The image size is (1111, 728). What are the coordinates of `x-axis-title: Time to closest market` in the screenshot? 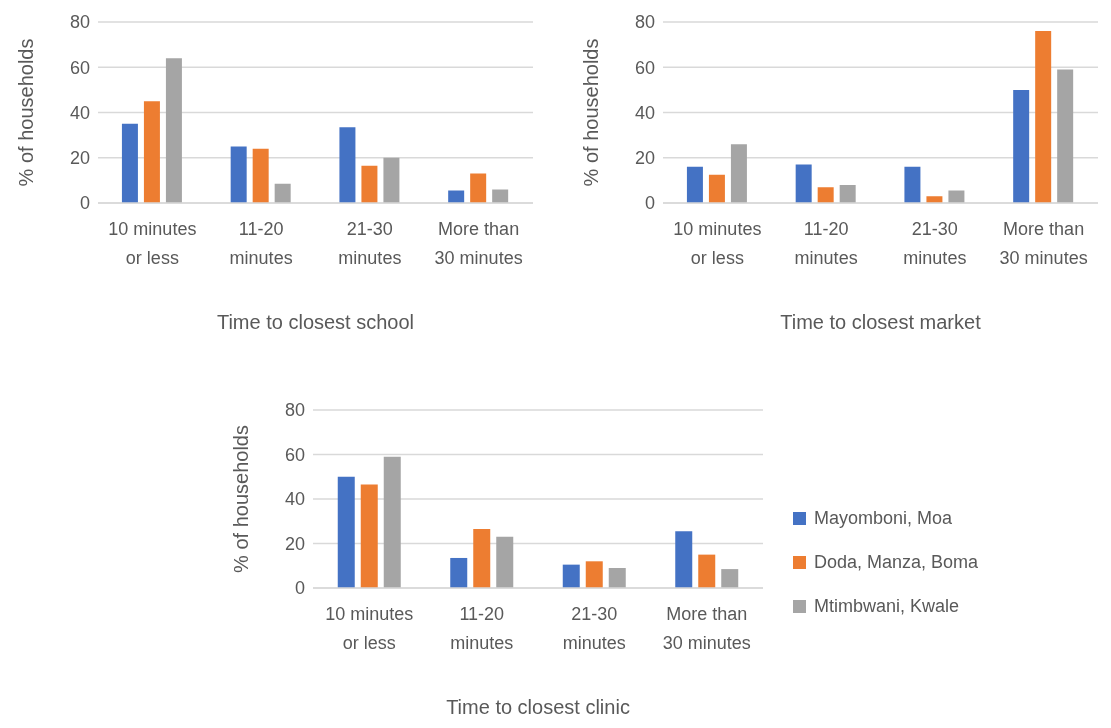 It's located at (881, 322).